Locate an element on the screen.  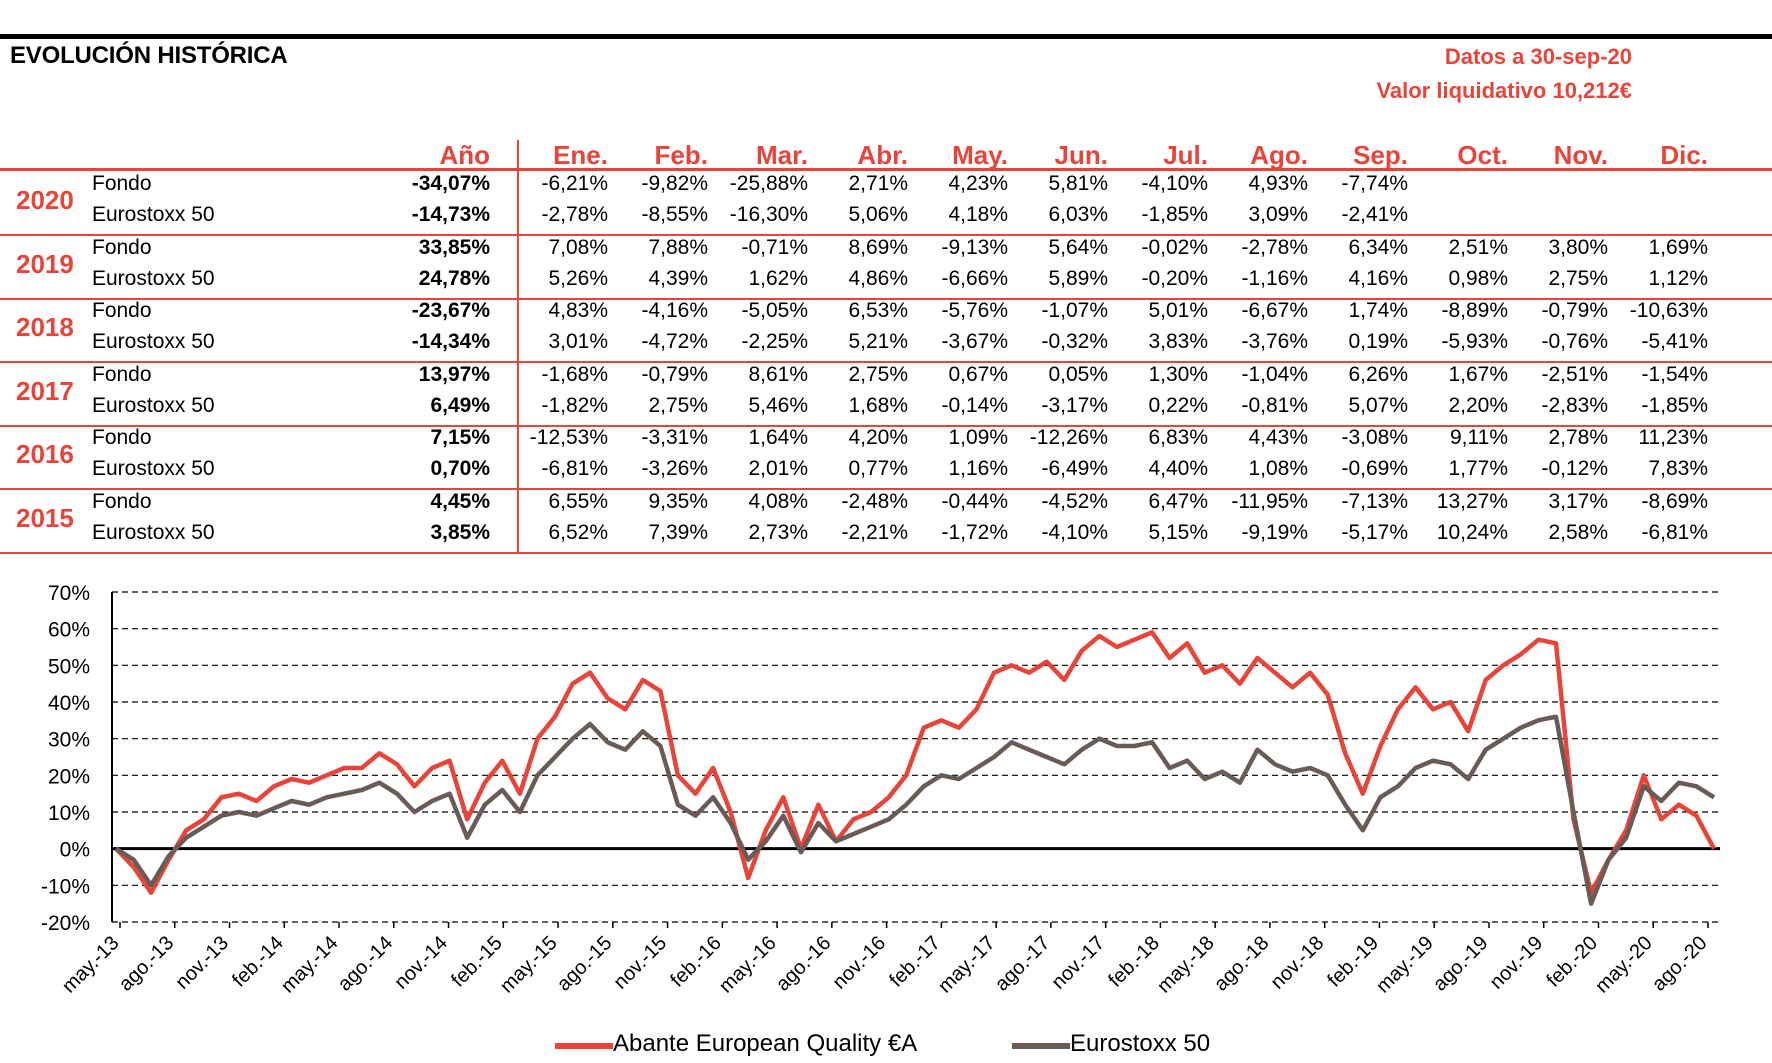
index-return-cell: 1,12% is located at coordinates (1678, 278).